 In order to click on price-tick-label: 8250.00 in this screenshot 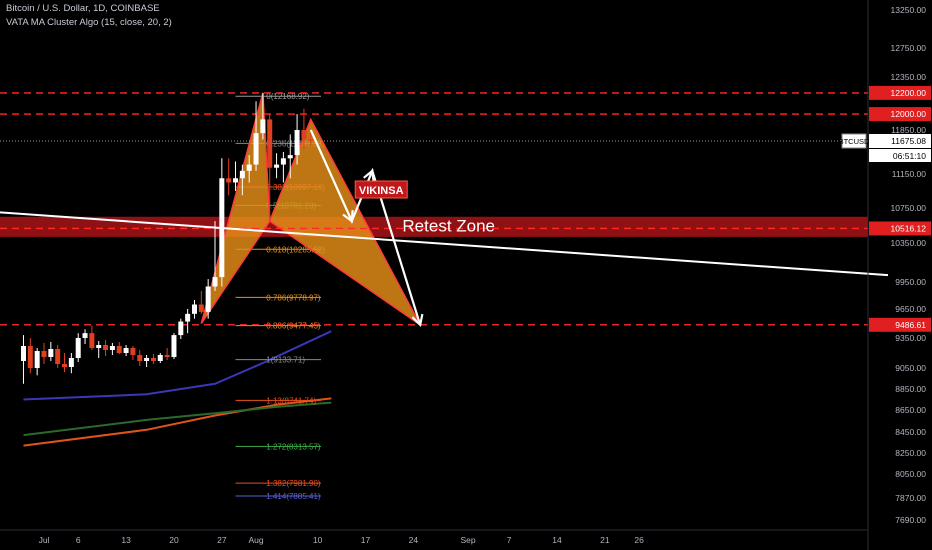, I will do `click(910, 453)`.